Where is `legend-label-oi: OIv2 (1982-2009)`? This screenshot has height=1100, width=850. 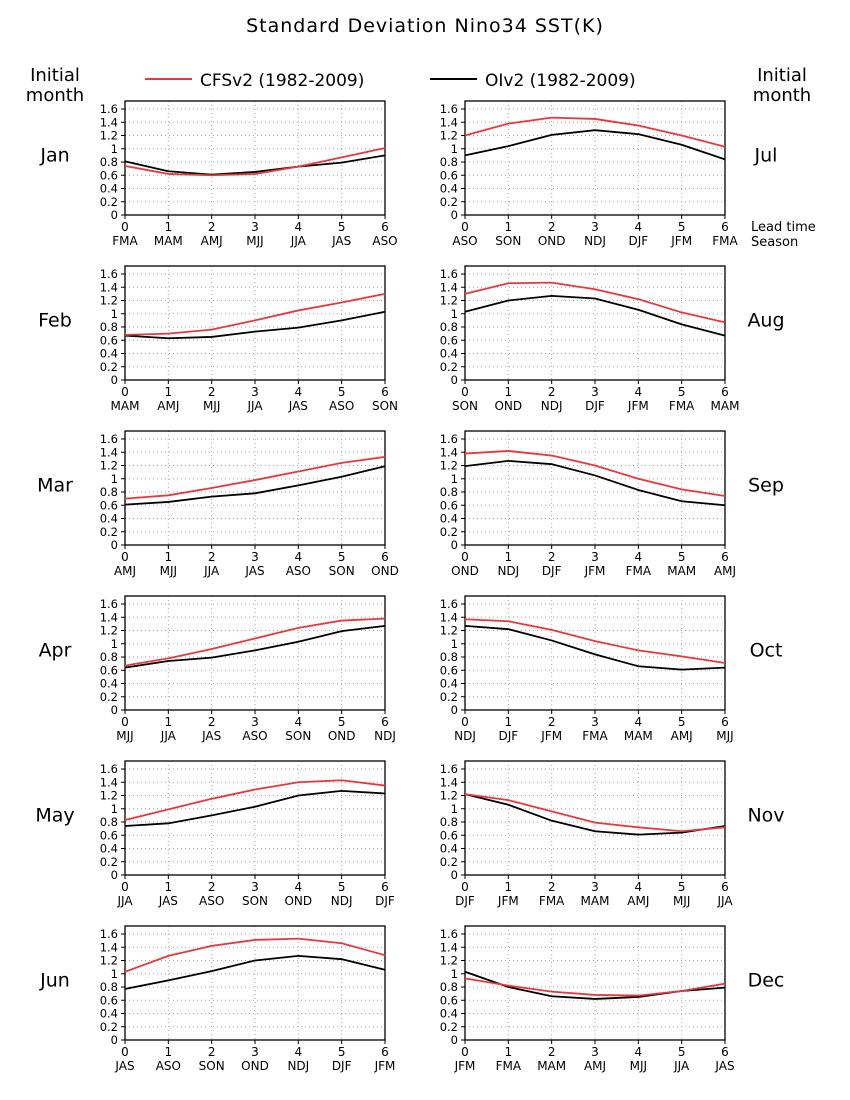
legend-label-oi: OIv2 (1982-2009) is located at coordinates (560, 81).